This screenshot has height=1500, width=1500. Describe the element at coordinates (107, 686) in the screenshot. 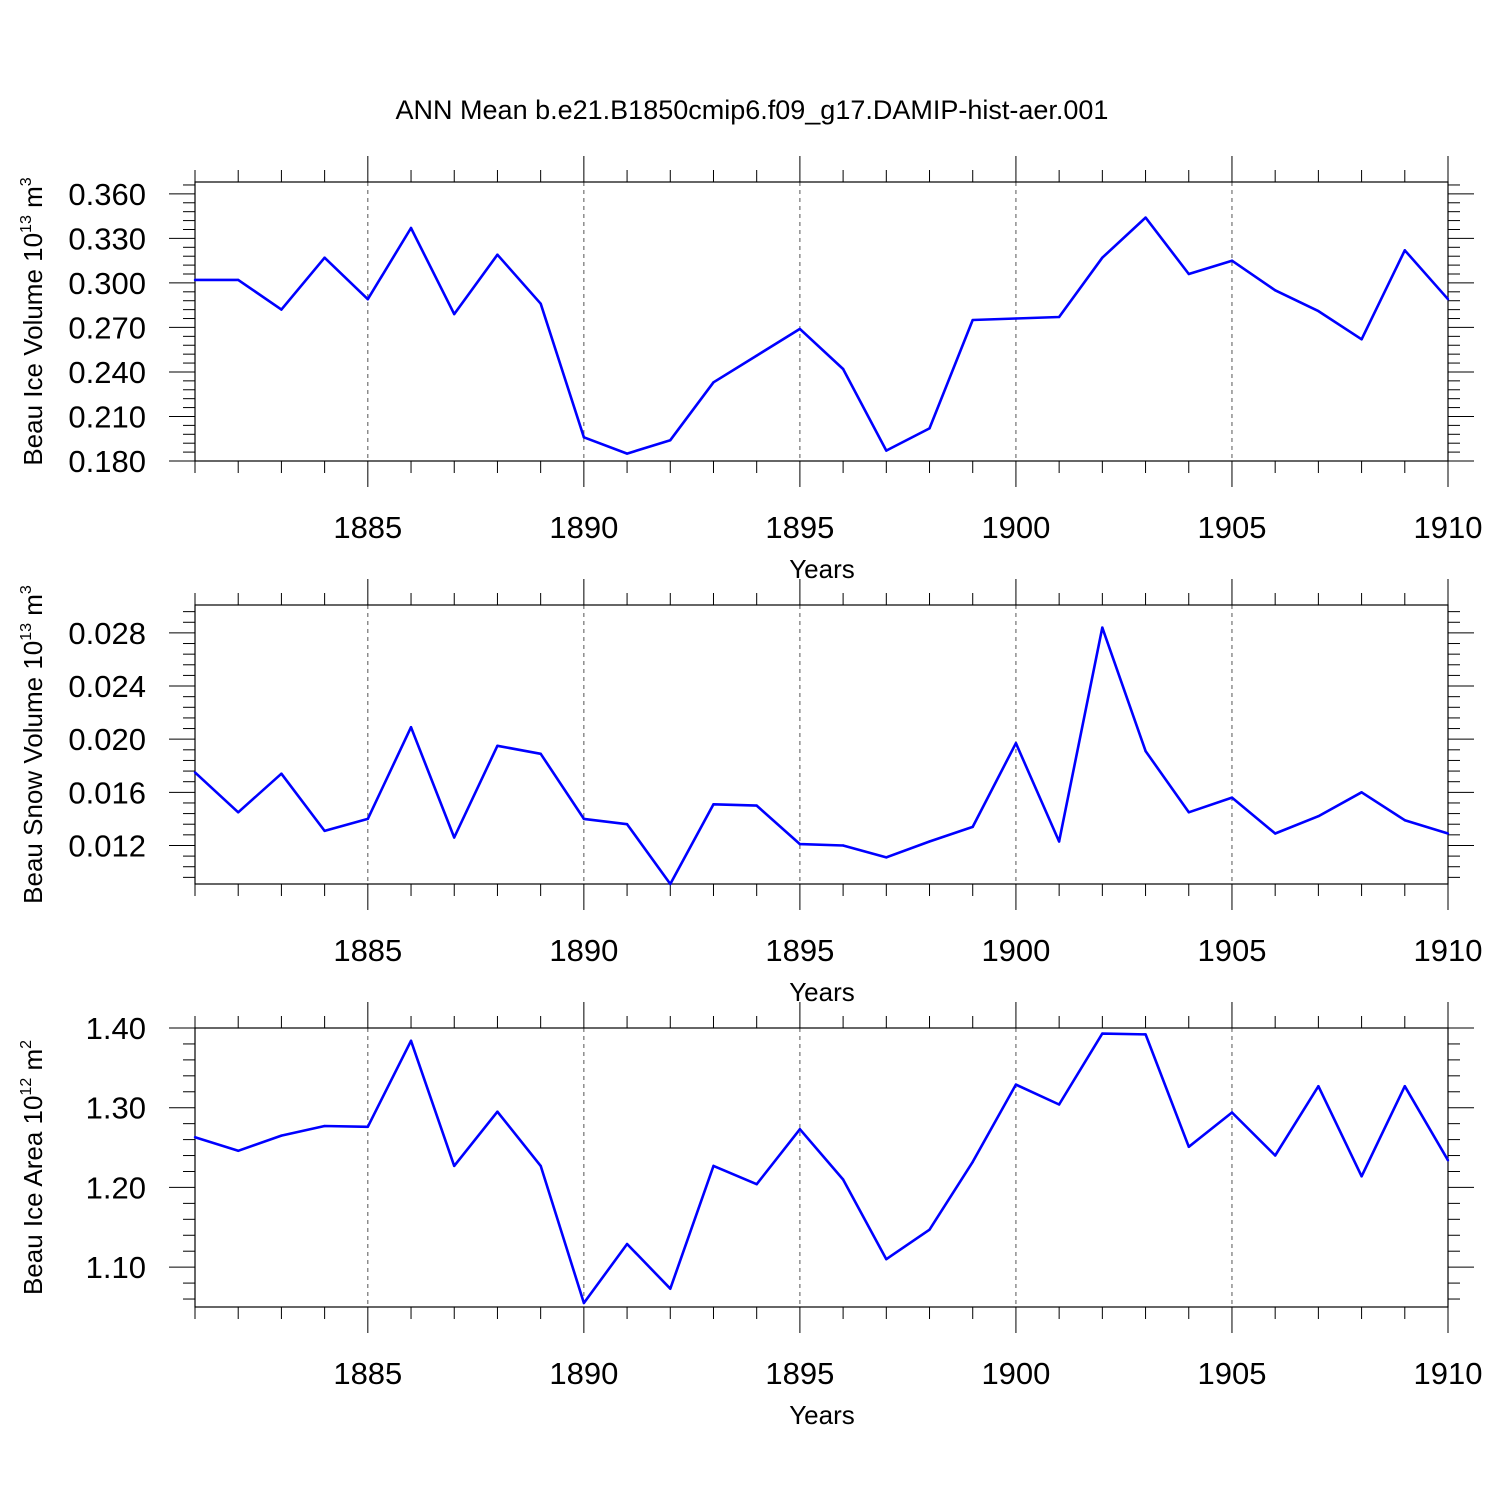

I see `y-tick-label: 0.024` at that location.